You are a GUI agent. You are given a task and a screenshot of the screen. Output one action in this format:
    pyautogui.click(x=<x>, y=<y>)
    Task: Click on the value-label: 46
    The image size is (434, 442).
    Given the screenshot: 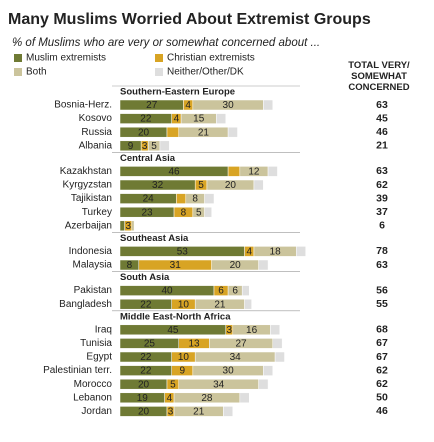 What is the action you would take?
    pyautogui.click(x=174, y=172)
    